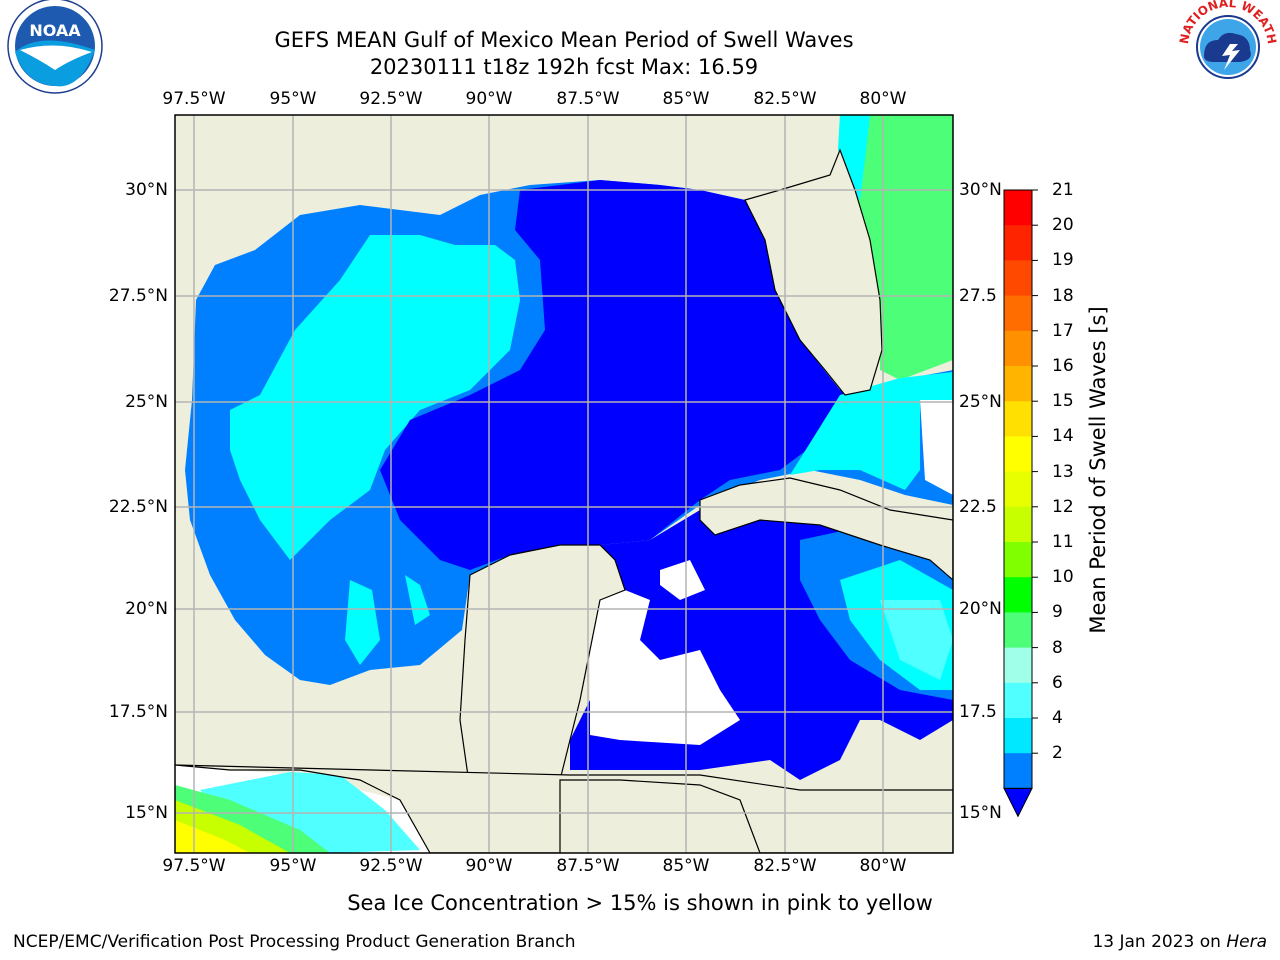 This screenshot has width=1280, height=960. What do you see at coordinates (146, 402) in the screenshot?
I see `lat-label-left: 25°N` at bounding box center [146, 402].